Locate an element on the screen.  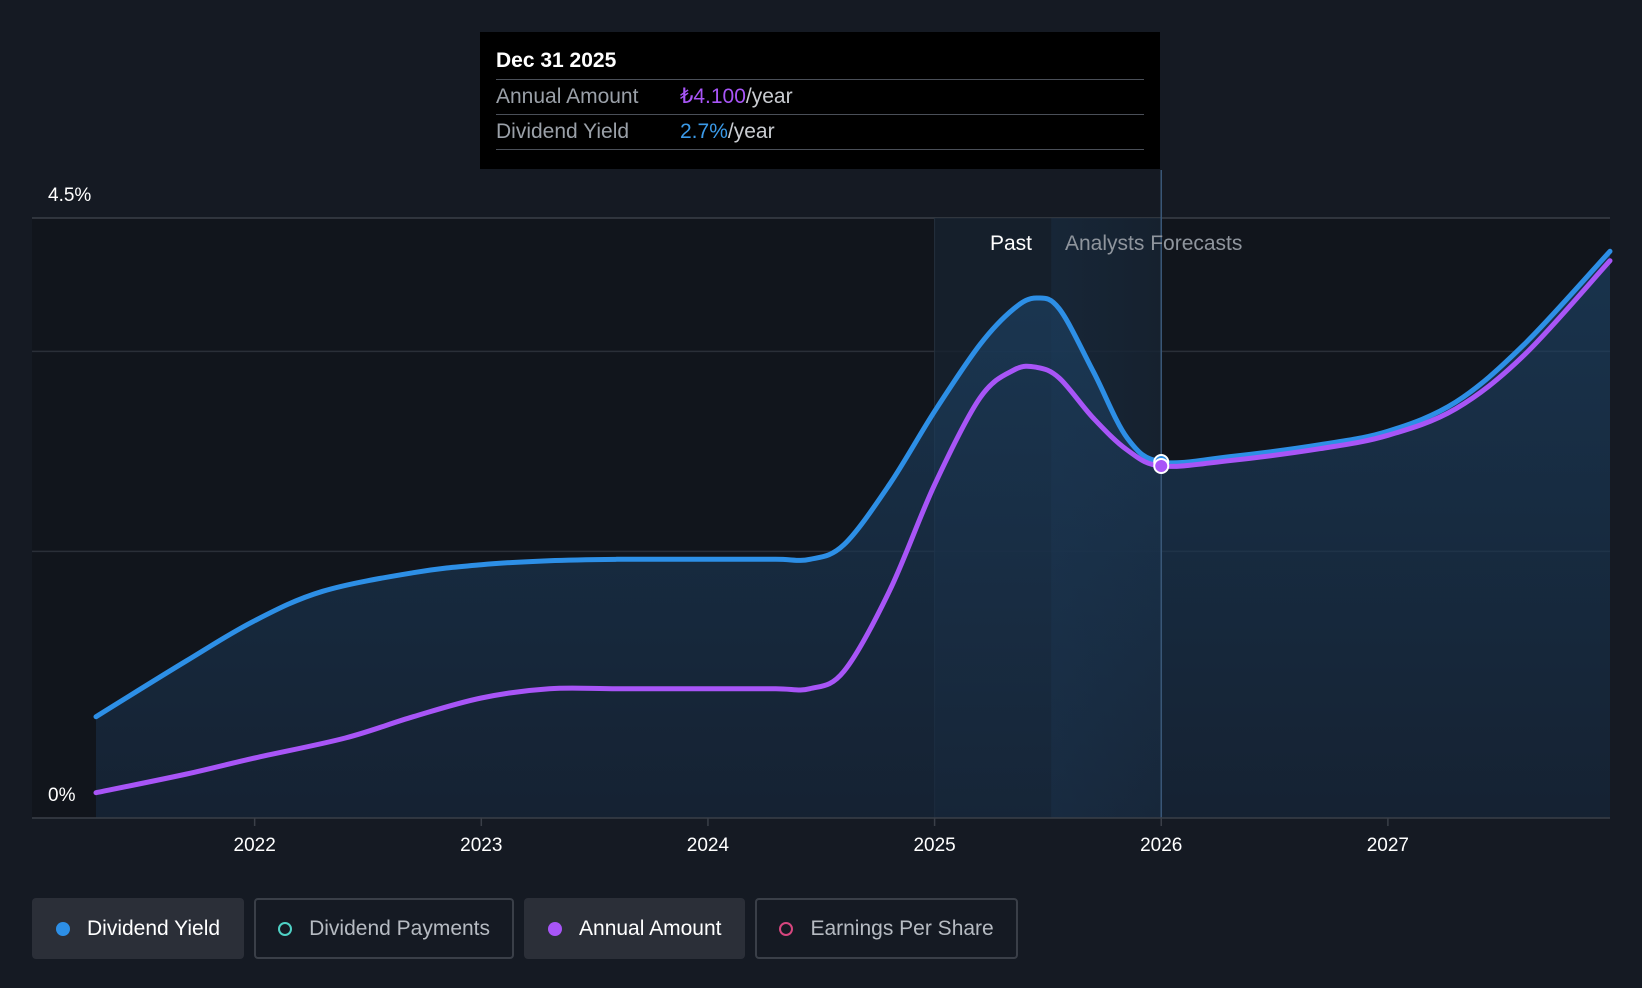
legend-label: Earnings Per Share is located at coordinates (902, 928).